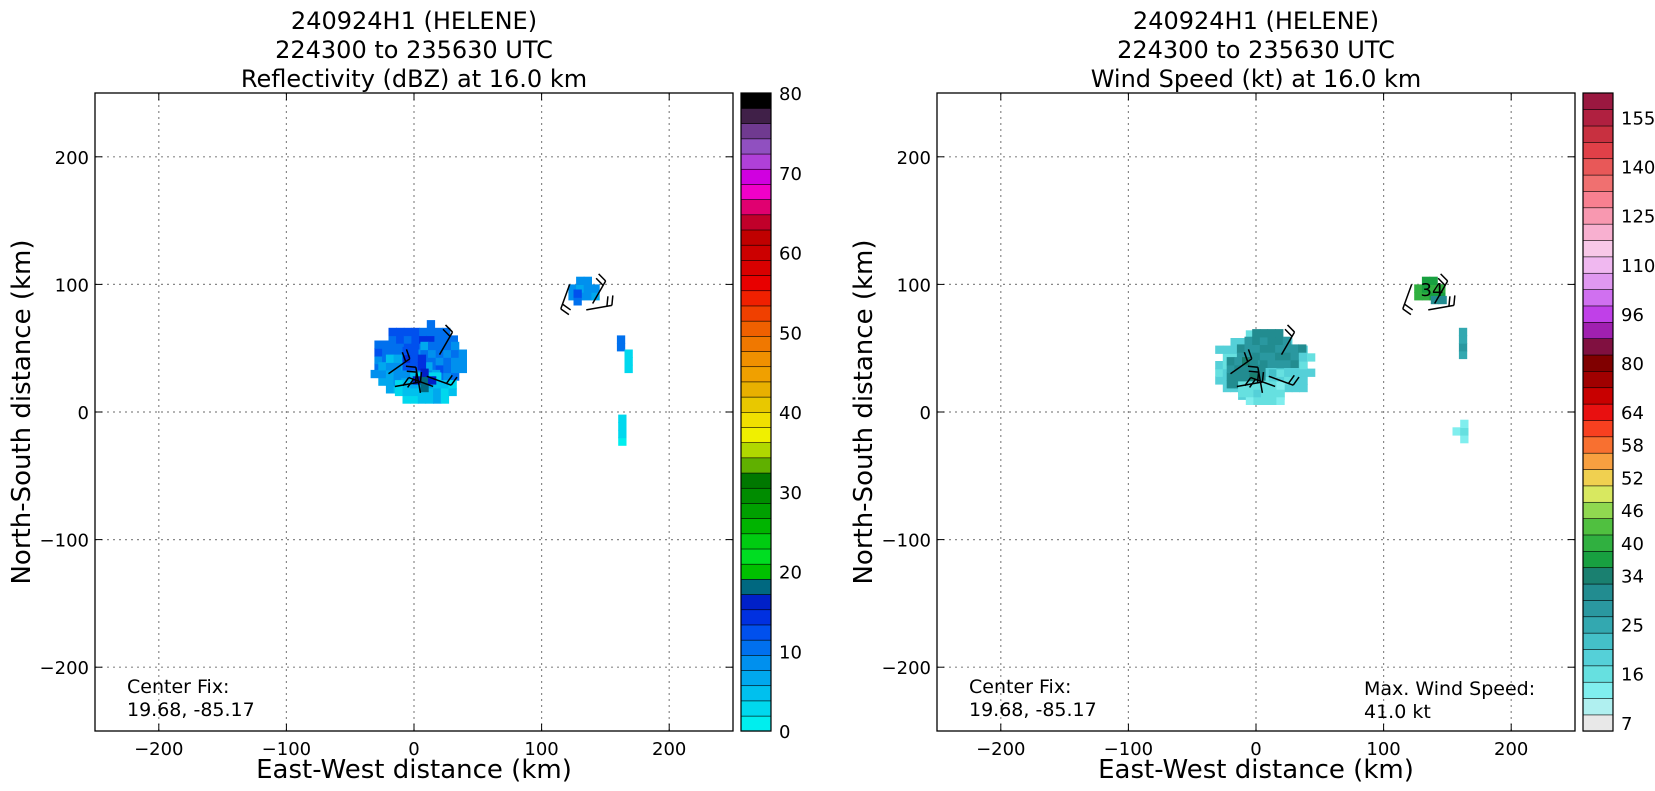 This screenshot has height=791, width=1655. Describe the element at coordinates (1033, 710) in the screenshot. I see `center-fix-value: 19.68, -85.17` at that location.